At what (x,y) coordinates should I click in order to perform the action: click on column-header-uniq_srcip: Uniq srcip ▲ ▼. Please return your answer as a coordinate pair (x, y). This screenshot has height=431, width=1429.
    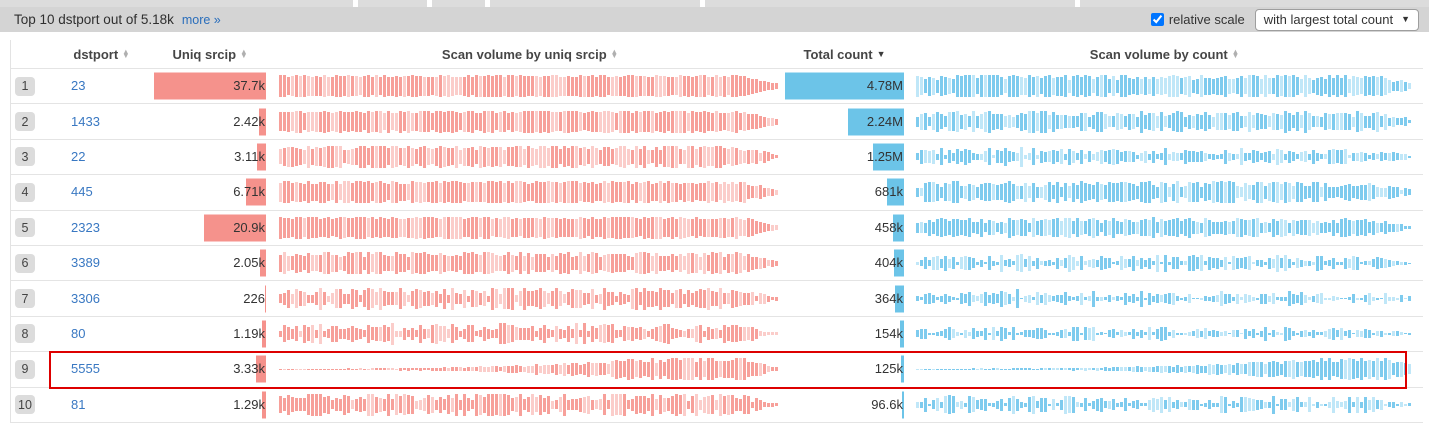
    Looking at the image, I should click on (210, 54).